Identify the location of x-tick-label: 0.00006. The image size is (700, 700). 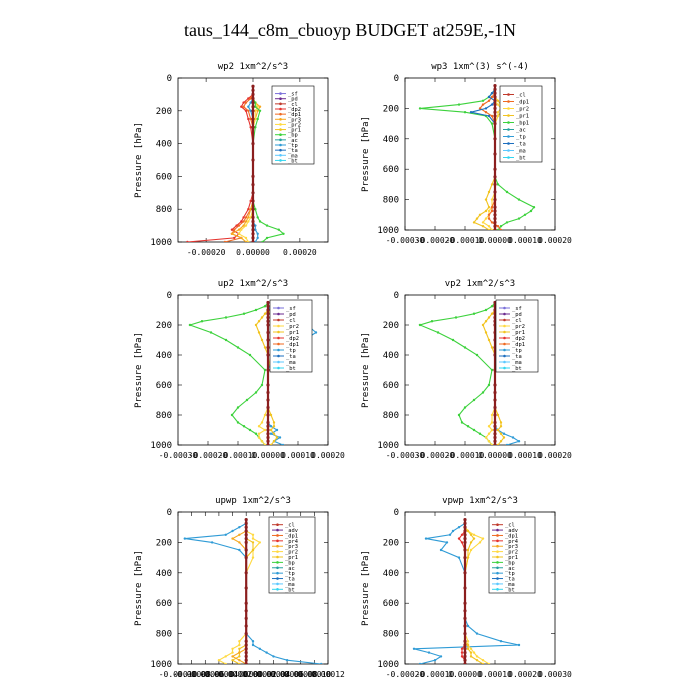
(287, 674).